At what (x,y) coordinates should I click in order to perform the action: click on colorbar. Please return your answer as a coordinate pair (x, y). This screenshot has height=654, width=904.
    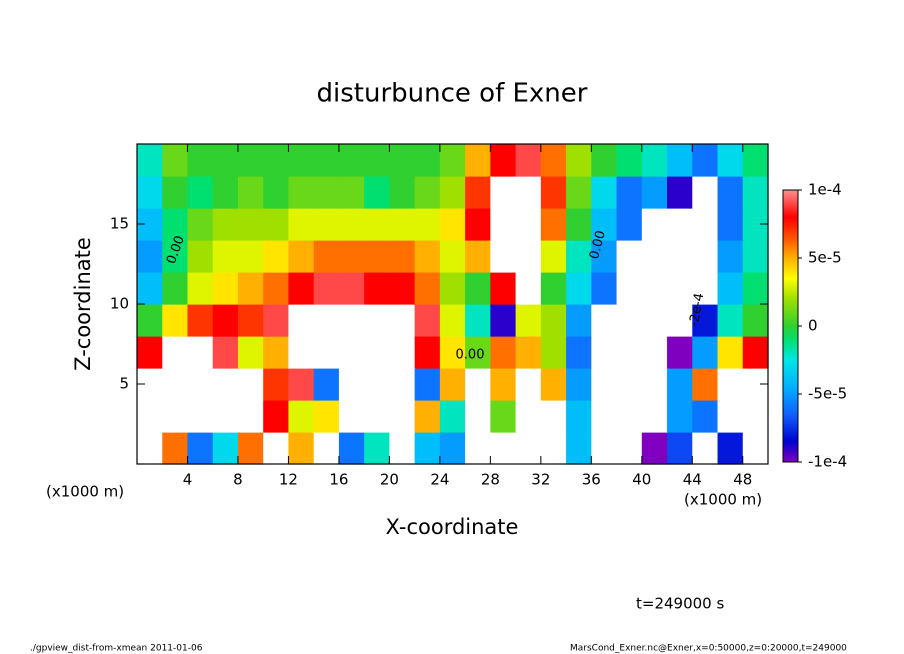
    Looking at the image, I should click on (790, 326).